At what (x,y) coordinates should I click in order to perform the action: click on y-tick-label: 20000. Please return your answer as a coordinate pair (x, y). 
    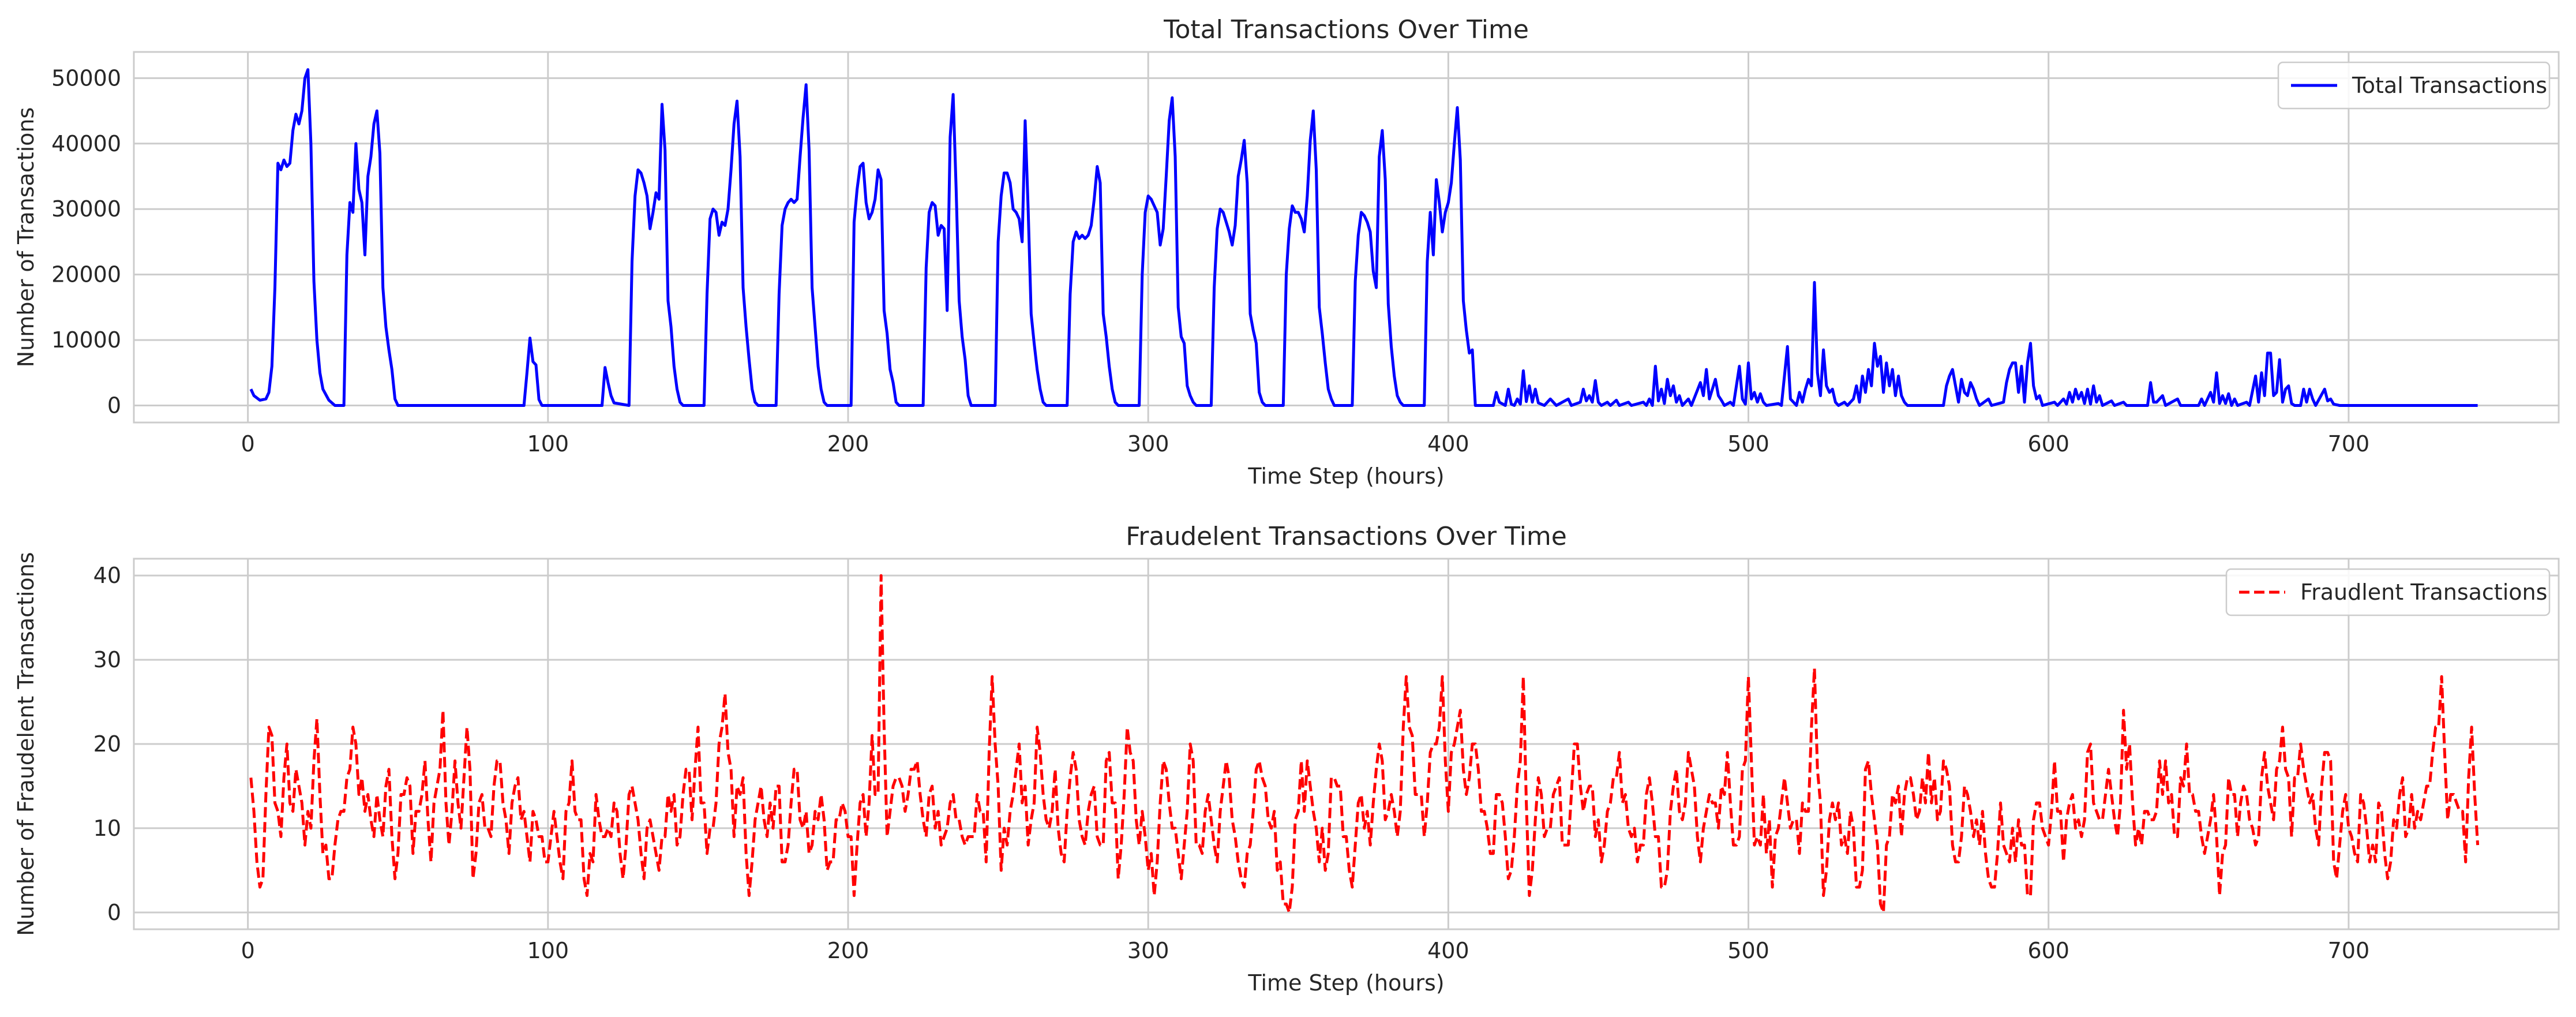
    Looking at the image, I should click on (86, 274).